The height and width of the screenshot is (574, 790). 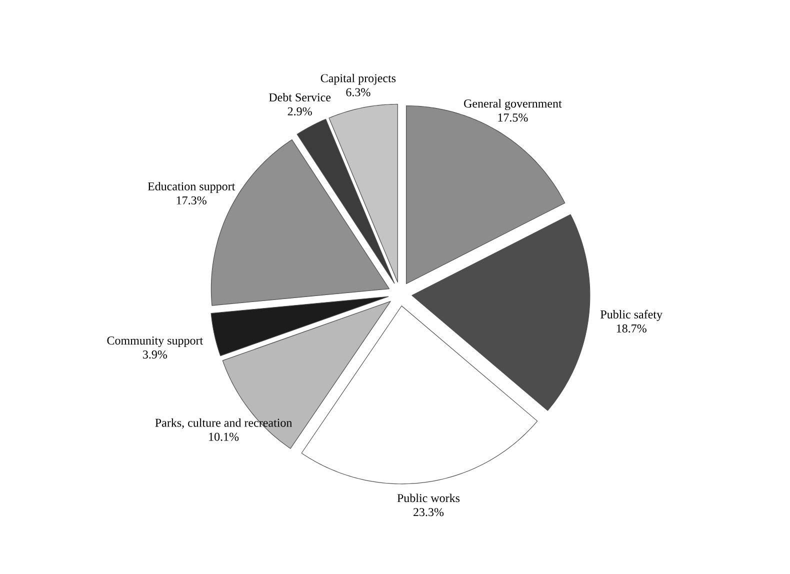 What do you see at coordinates (429, 512) in the screenshot?
I see `data-label: 23.3%` at bounding box center [429, 512].